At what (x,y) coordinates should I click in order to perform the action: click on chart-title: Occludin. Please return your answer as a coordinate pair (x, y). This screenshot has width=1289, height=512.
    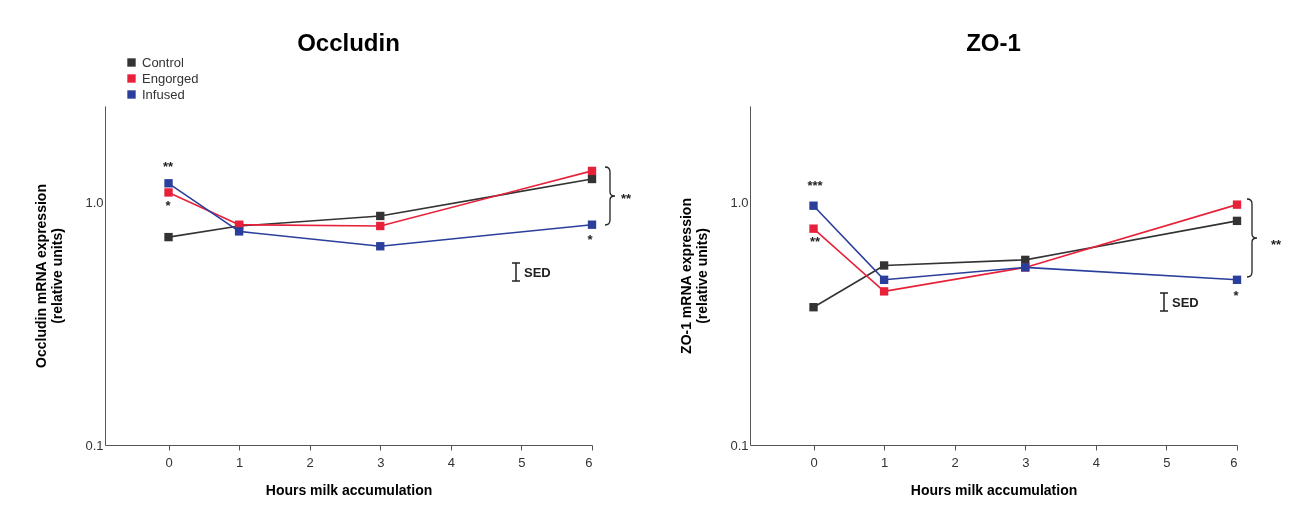
    Looking at the image, I should click on (348, 42).